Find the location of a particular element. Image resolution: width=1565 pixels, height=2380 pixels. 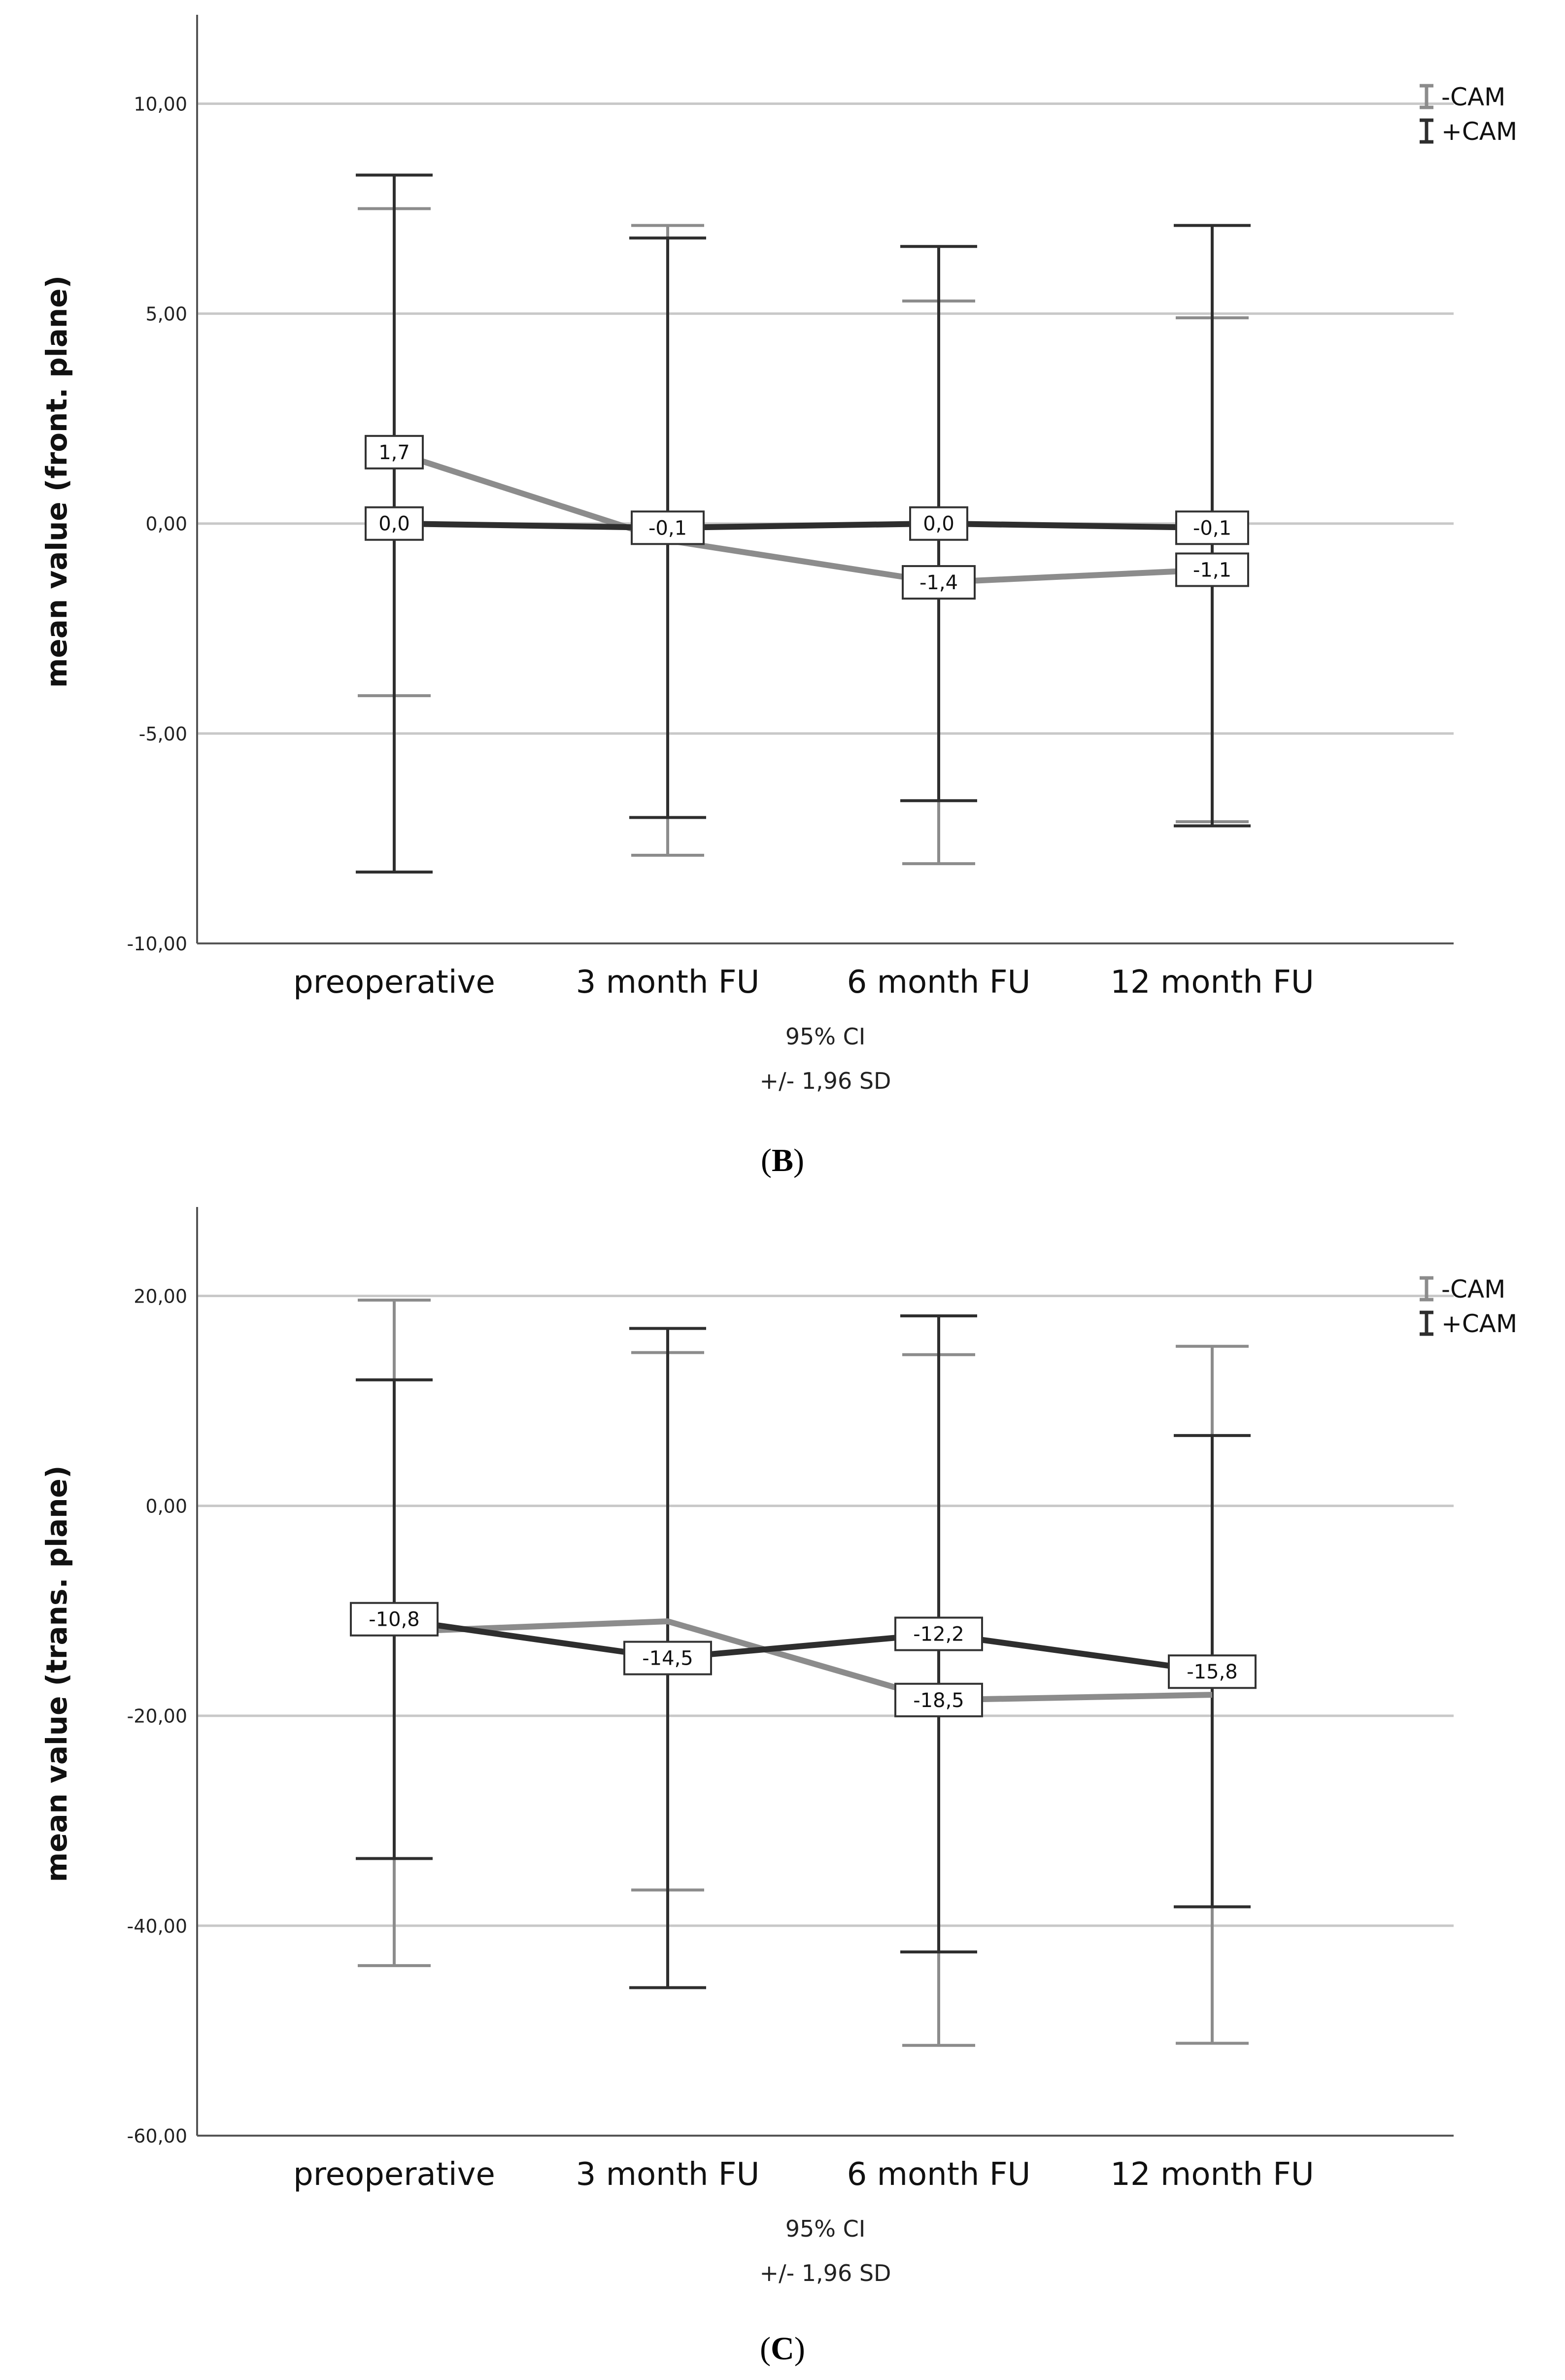

y-tick-label: 20,00 is located at coordinates (160, 1296).